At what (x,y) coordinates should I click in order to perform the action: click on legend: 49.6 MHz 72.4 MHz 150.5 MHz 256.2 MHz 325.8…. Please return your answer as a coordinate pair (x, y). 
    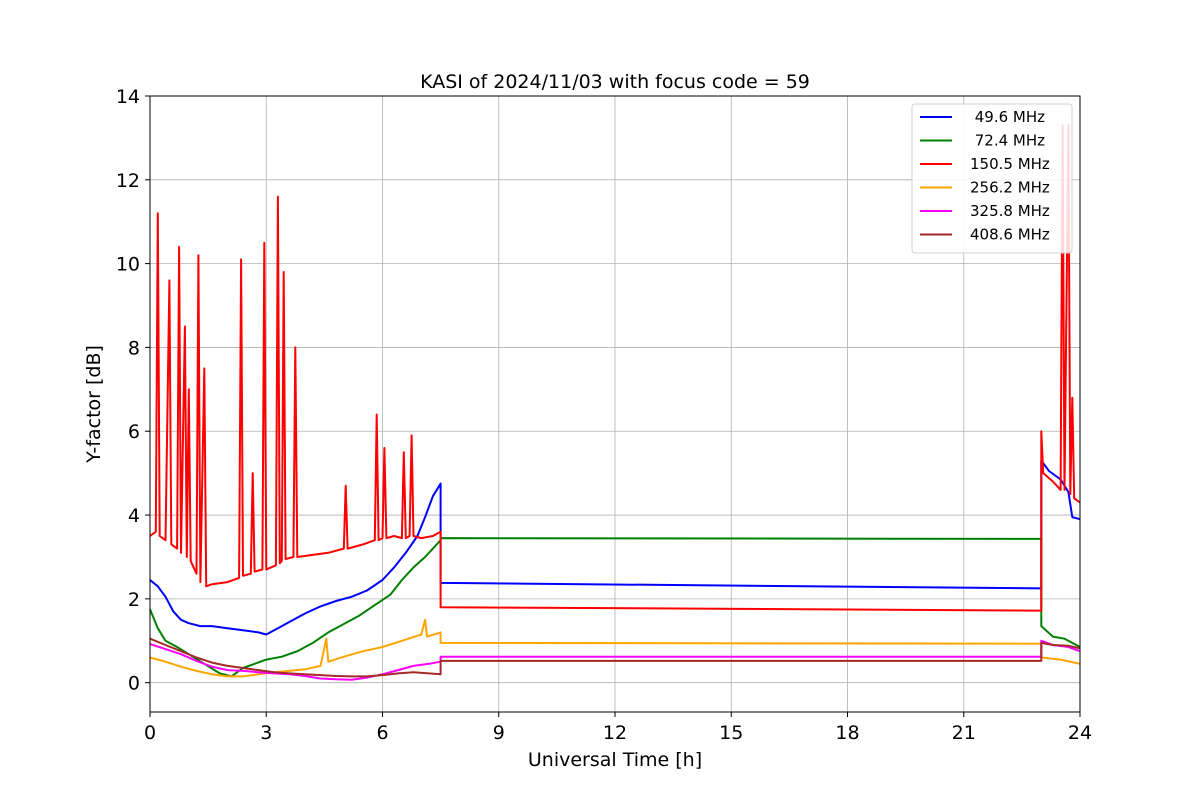
    Looking at the image, I should click on (992, 178).